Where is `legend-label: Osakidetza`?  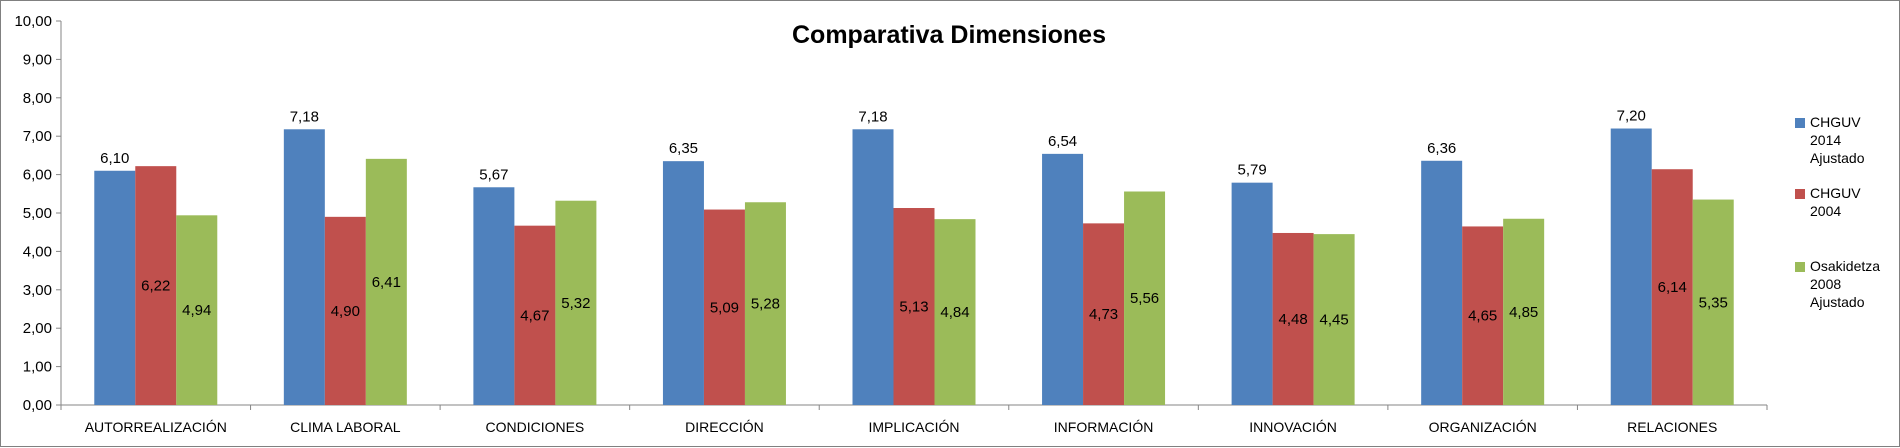 legend-label: Osakidetza is located at coordinates (1845, 266).